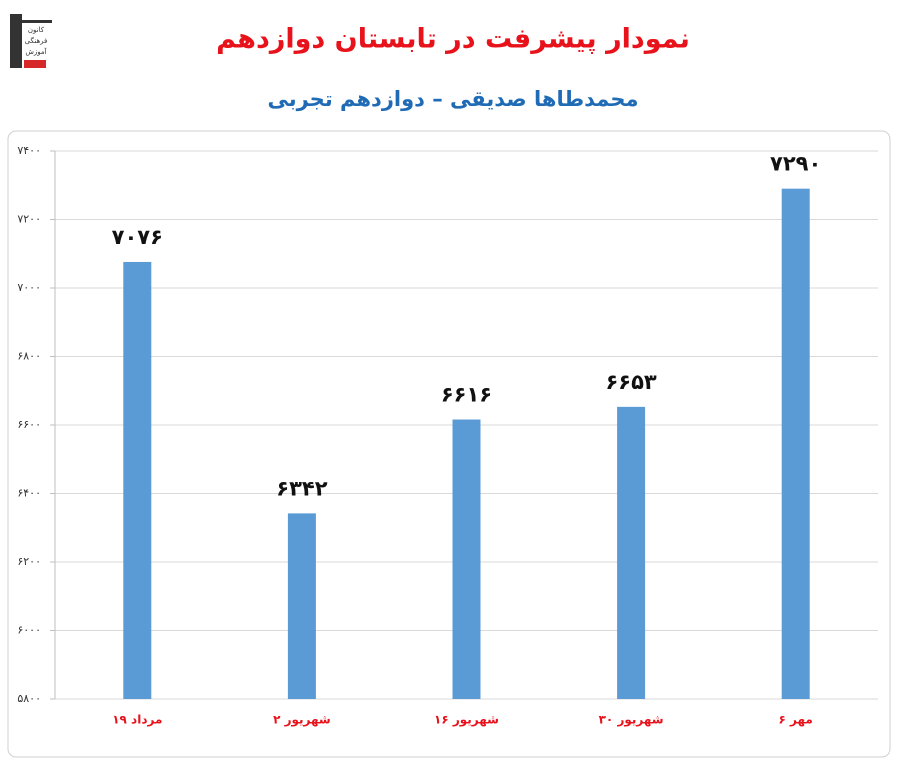  I want to click on value-label: ۷۰۷۶, so click(137, 237).